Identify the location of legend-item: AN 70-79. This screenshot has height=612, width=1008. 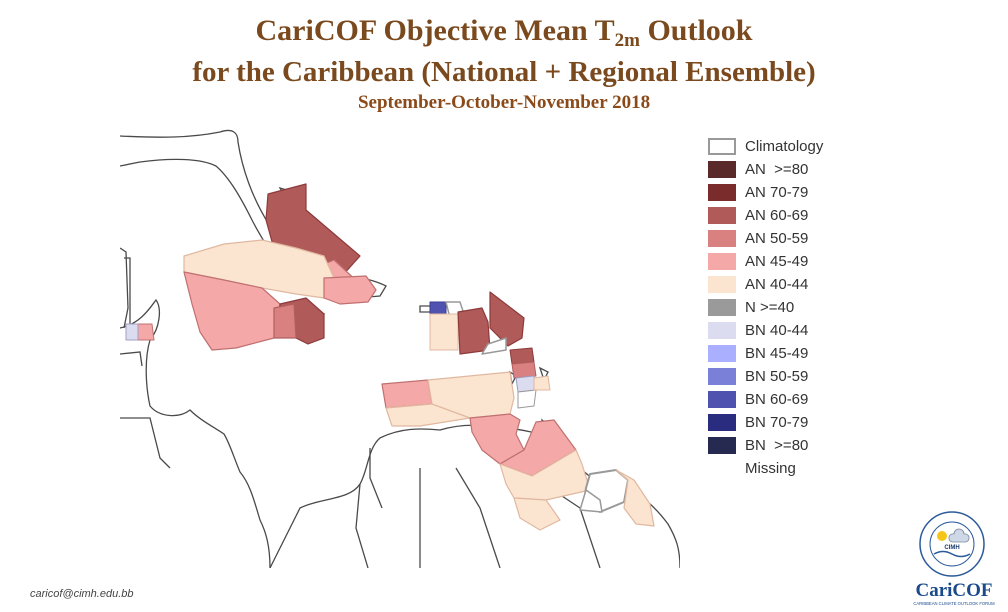
(788, 193).